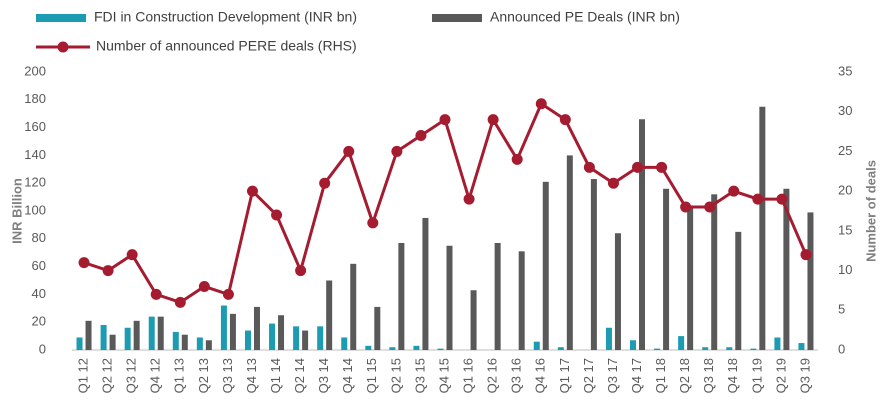  Describe the element at coordinates (131, 375) in the screenshot. I see `x-tick-label: Q3 12` at that location.